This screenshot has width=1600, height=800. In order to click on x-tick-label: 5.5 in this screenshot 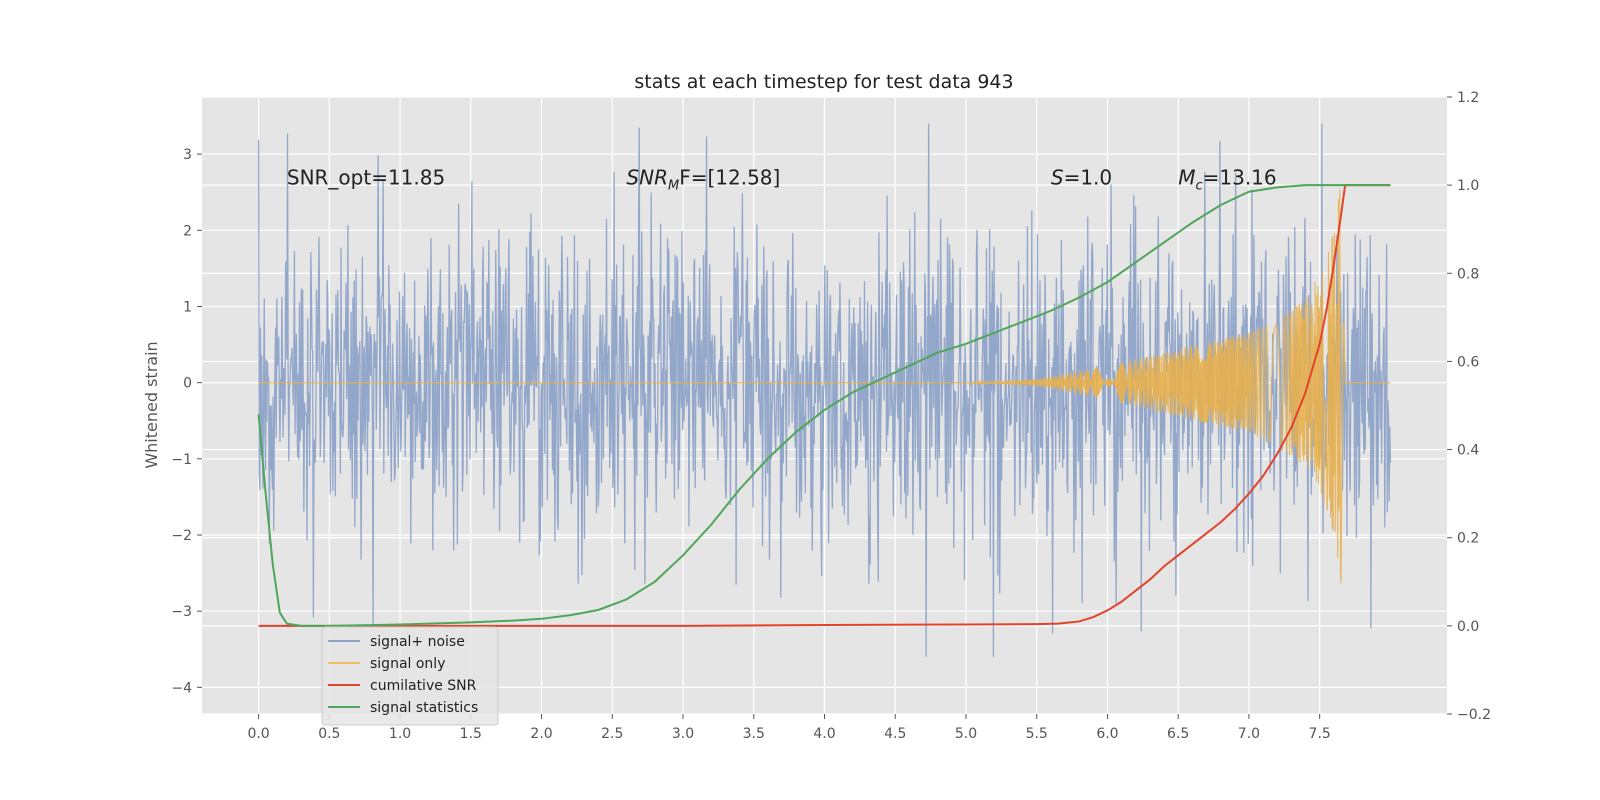, I will do `click(1037, 734)`.